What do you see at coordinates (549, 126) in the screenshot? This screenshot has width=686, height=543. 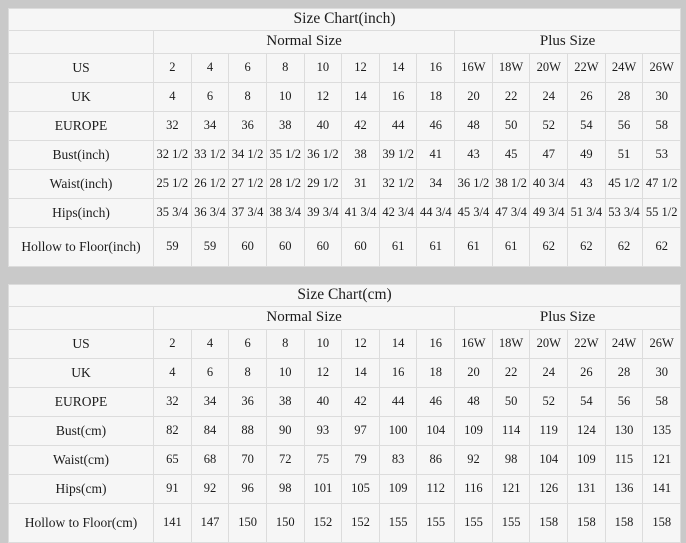 I see `table-cell: 52` at bounding box center [549, 126].